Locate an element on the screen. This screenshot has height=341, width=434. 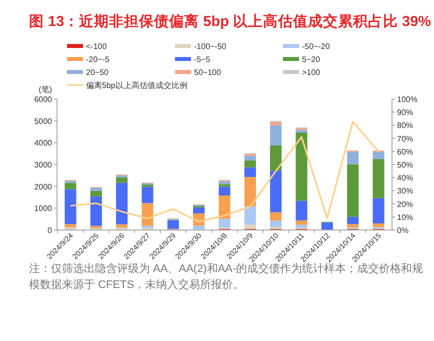
legend-label: 偏离5bp以上高估值成交比例 is located at coordinates (137, 85).